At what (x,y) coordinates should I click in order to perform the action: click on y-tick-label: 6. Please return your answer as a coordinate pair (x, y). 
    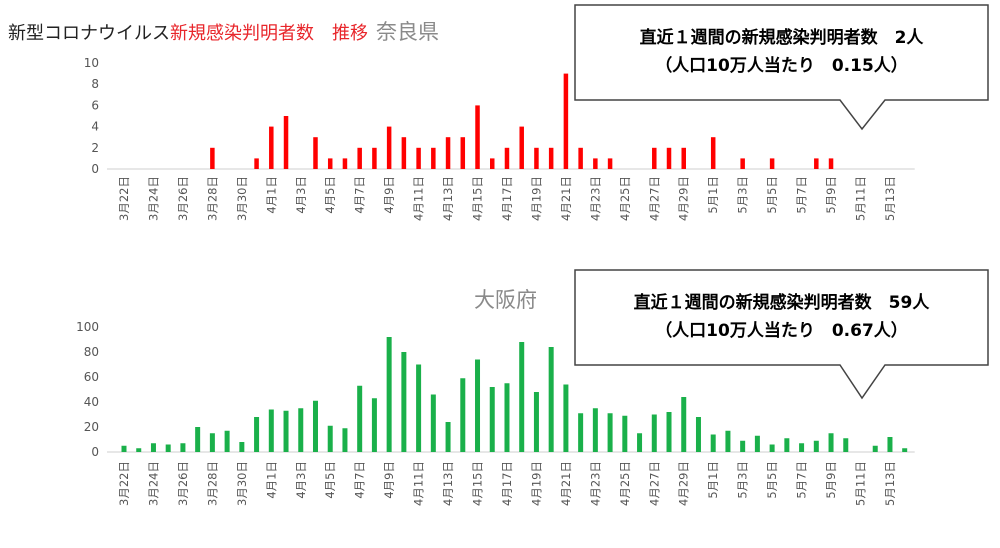
    Looking at the image, I should click on (95, 105).